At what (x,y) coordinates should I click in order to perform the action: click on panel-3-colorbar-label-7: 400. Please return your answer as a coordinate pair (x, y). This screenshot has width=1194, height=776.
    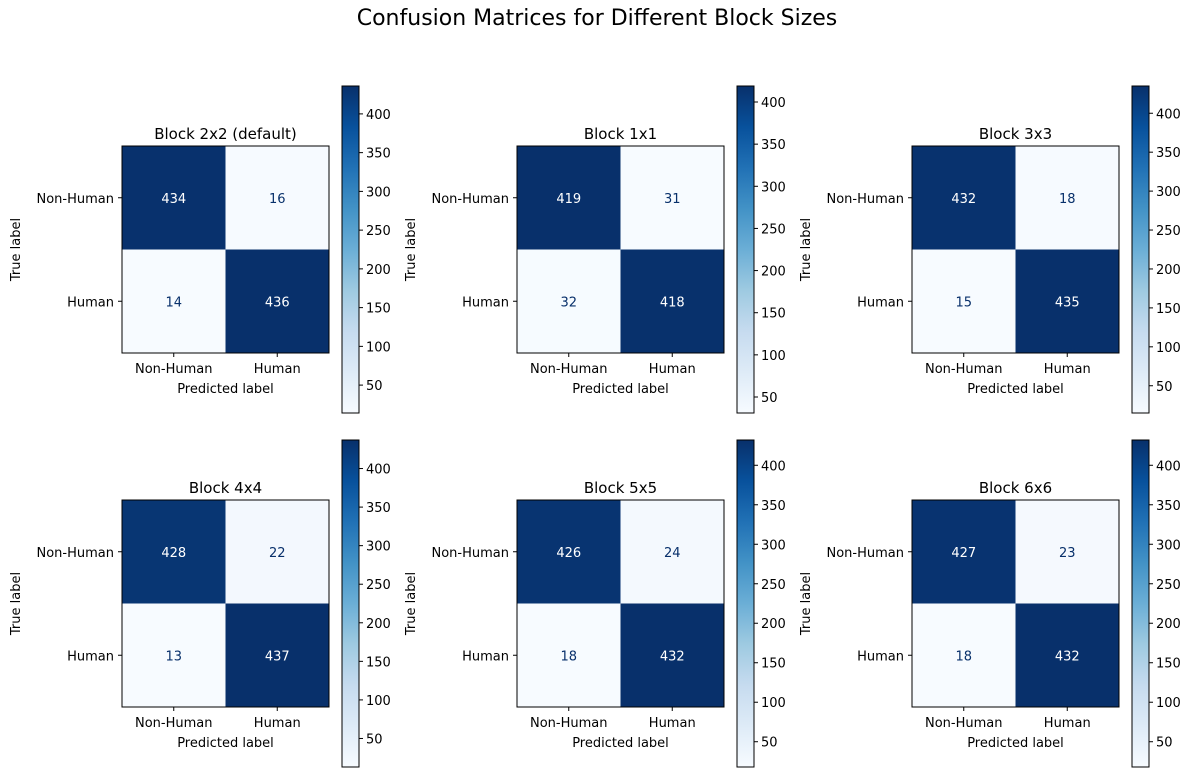
    Looking at the image, I should click on (1168, 114).